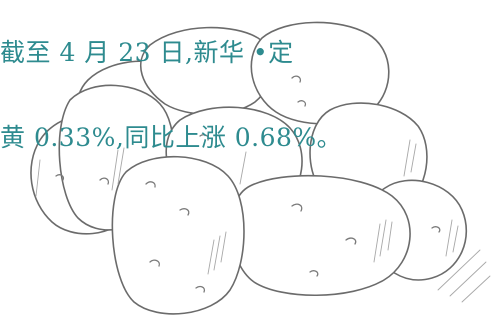 The width and height of the screenshot is (492, 320). What do you see at coordinates (206, 71) in the screenshot?
I see `potato-back-center` at bounding box center [206, 71].